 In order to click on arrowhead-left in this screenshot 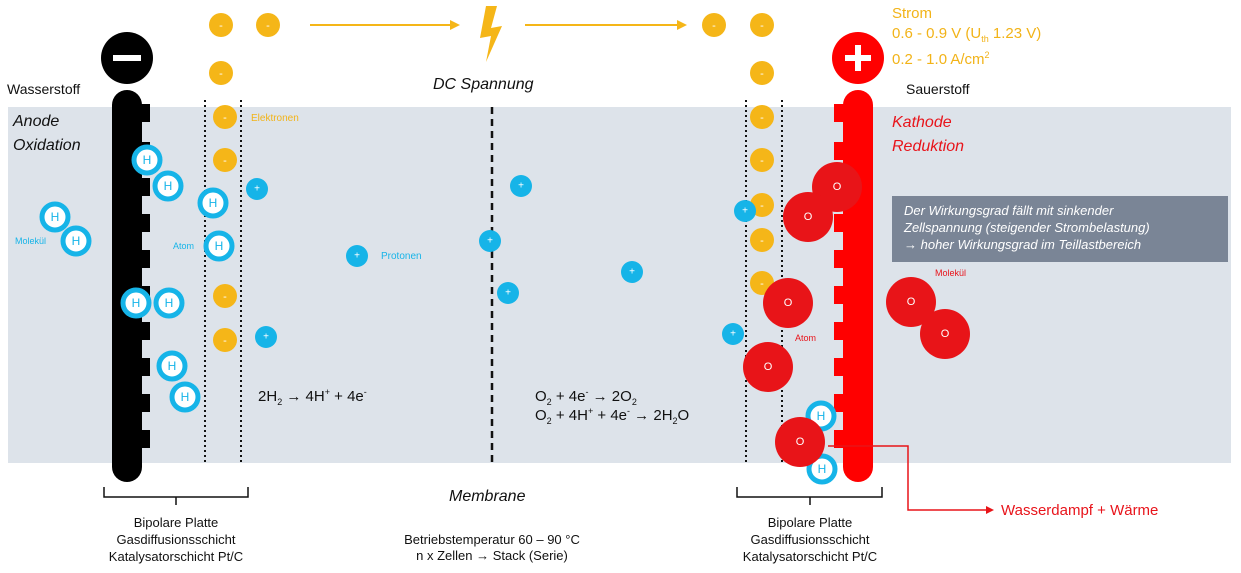, I will do `click(455, 25)`.